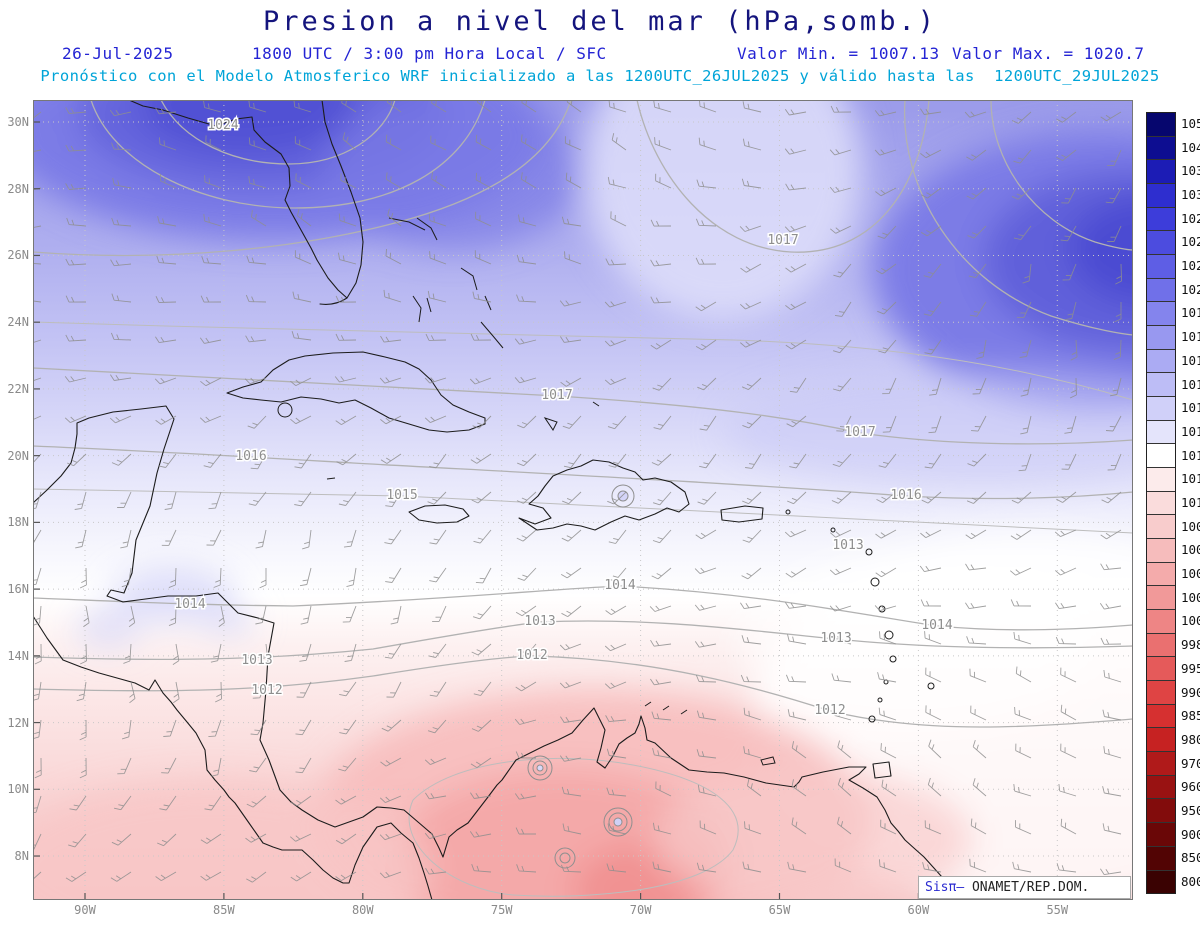 The height and width of the screenshot is (927, 1200). Describe the element at coordinates (1190, 123) in the screenshot. I see `colorbar-label: 1050` at that location.